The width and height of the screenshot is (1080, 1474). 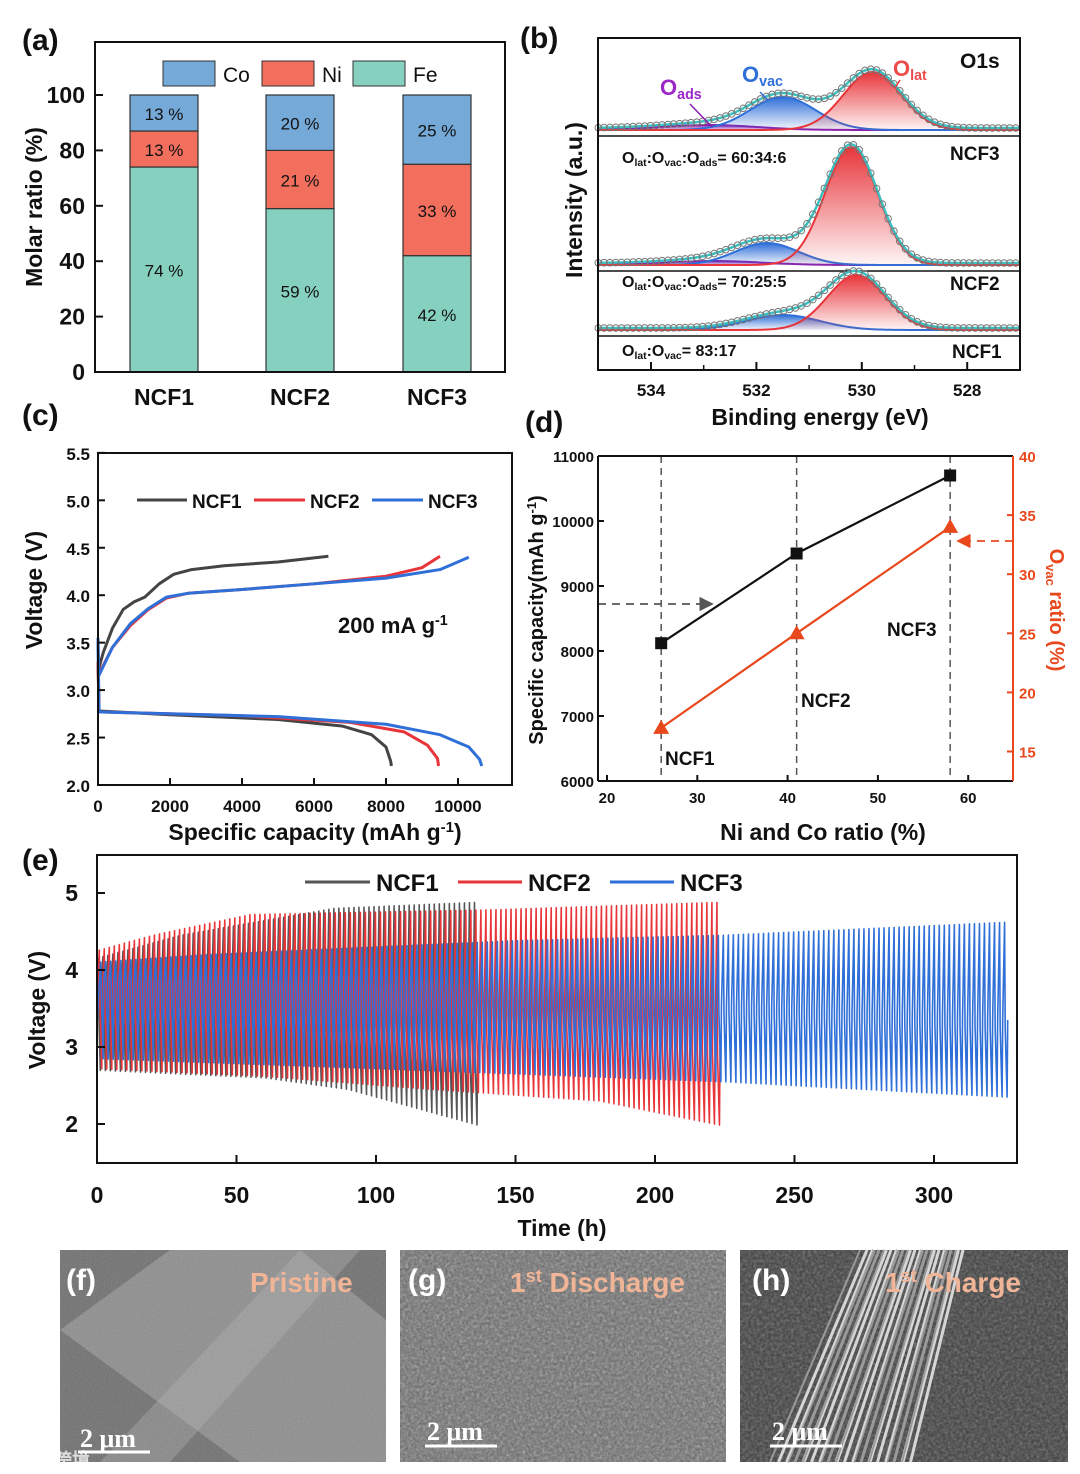 What do you see at coordinates (72, 317) in the screenshot?
I see `y-tick-label: 20` at bounding box center [72, 317].